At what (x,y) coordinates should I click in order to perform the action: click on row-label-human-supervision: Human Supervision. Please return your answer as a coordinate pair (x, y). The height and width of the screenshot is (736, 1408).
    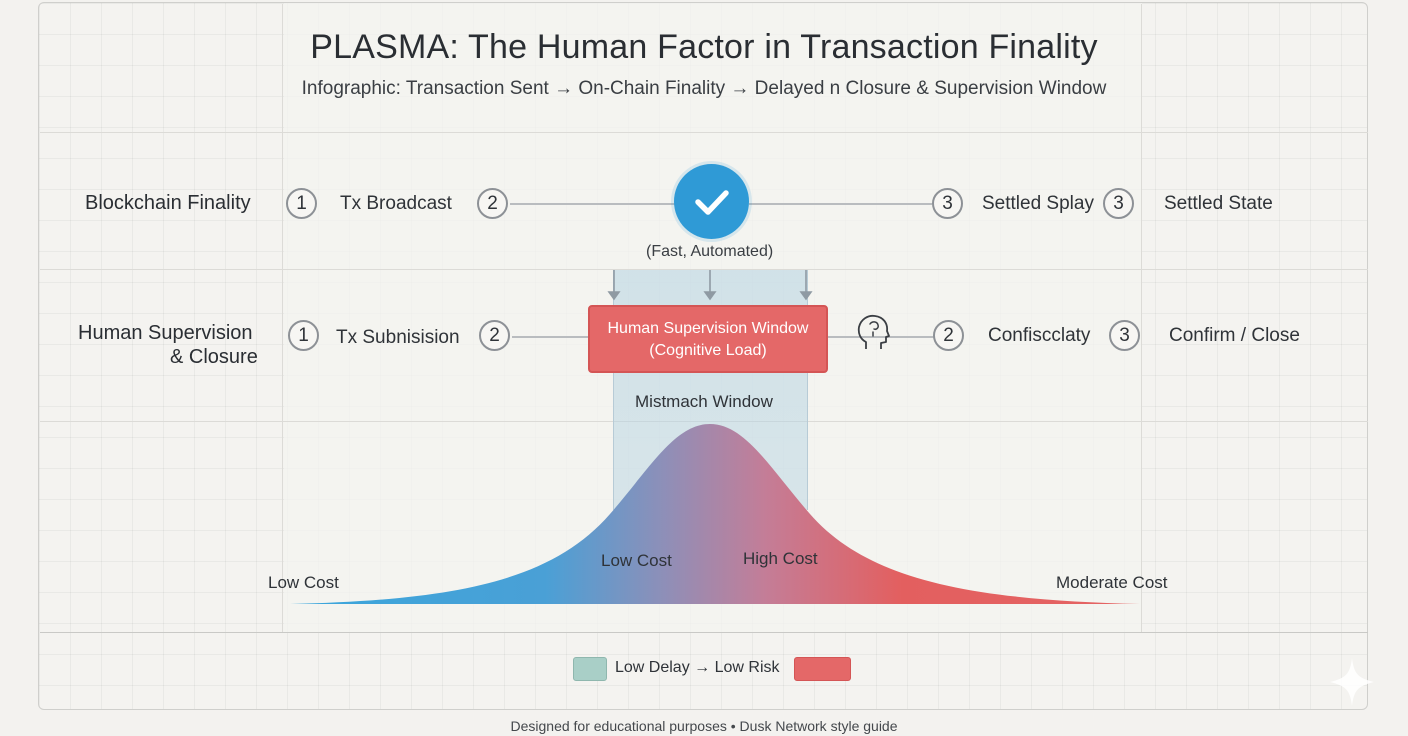
    Looking at the image, I should click on (165, 333).